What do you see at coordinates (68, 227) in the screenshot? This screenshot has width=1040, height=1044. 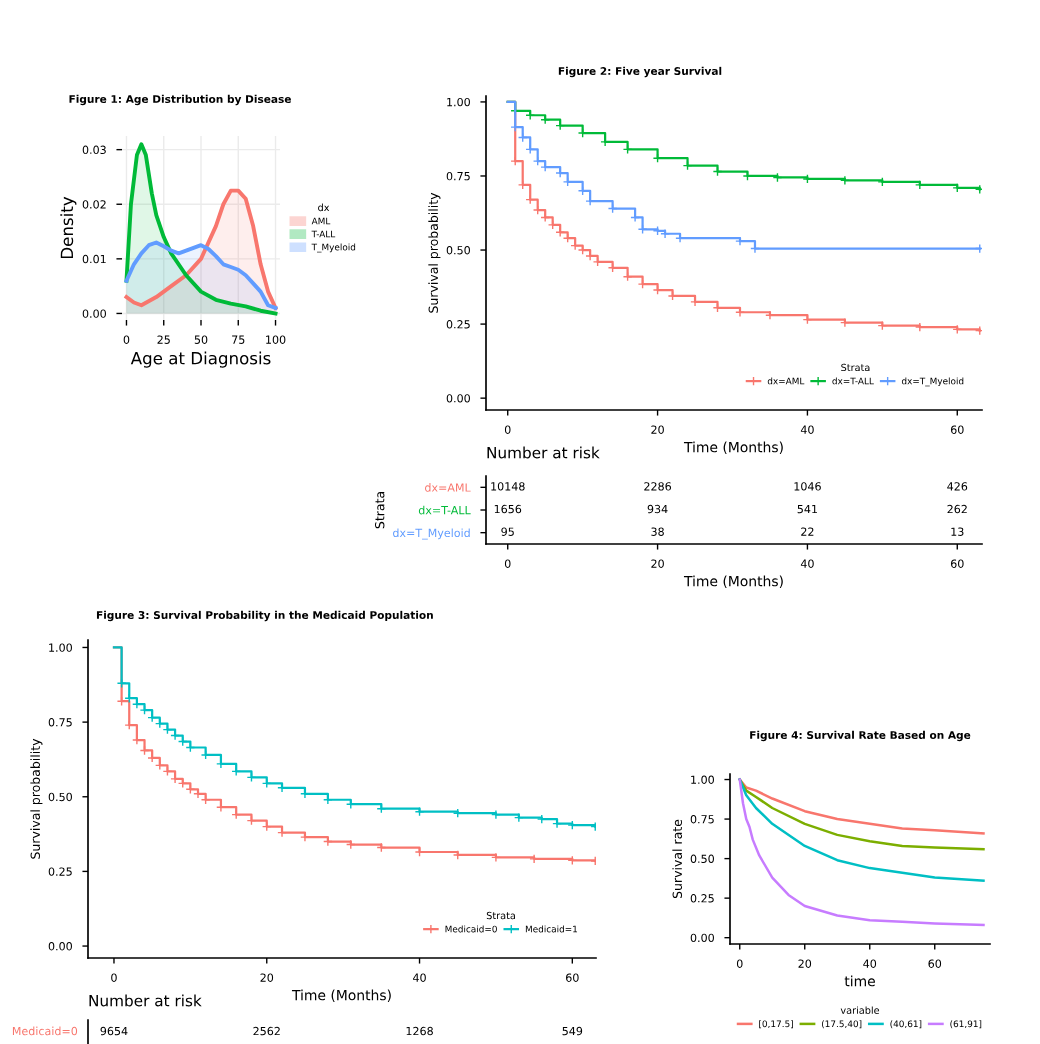 I see `y-axis-title: Density` at bounding box center [68, 227].